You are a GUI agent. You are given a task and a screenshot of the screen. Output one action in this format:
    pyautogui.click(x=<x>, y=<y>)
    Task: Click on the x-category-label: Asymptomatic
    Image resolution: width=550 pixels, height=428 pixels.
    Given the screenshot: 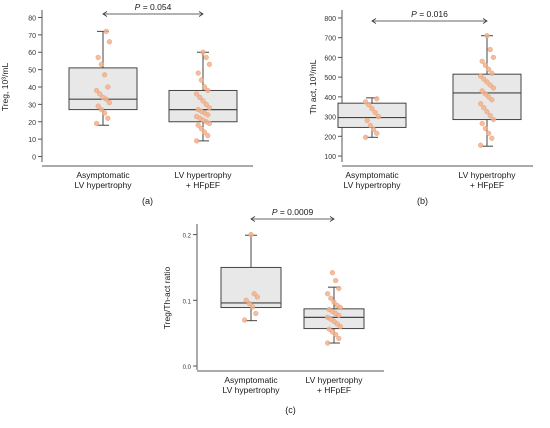 What is the action you would take?
    pyautogui.click(x=103, y=175)
    